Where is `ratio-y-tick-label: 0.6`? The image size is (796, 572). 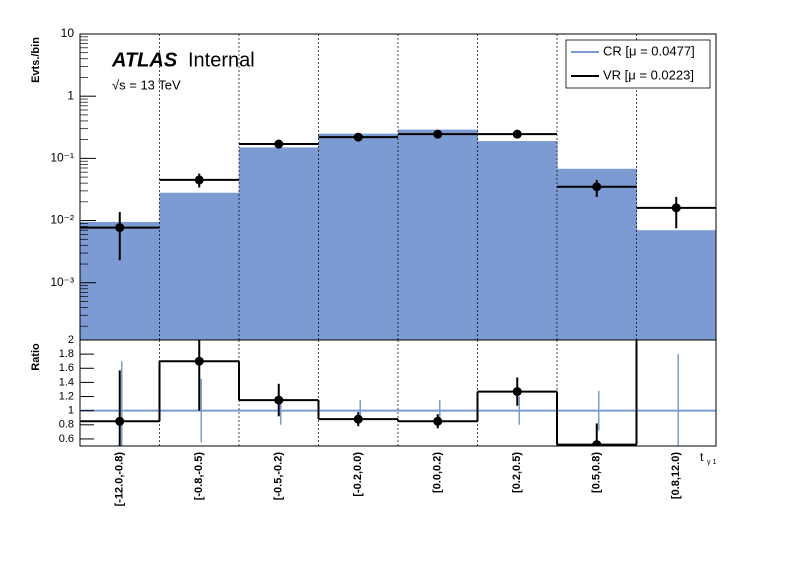
ratio-y-tick-label: 0.6 is located at coordinates (66, 439).